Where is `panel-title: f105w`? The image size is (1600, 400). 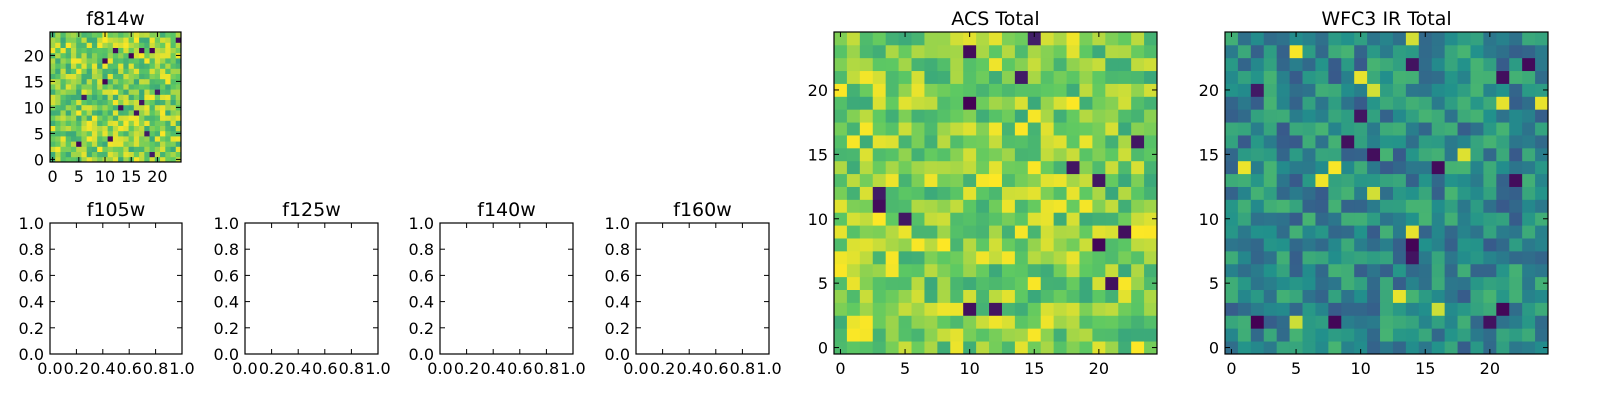 panel-title: f105w is located at coordinates (116, 210).